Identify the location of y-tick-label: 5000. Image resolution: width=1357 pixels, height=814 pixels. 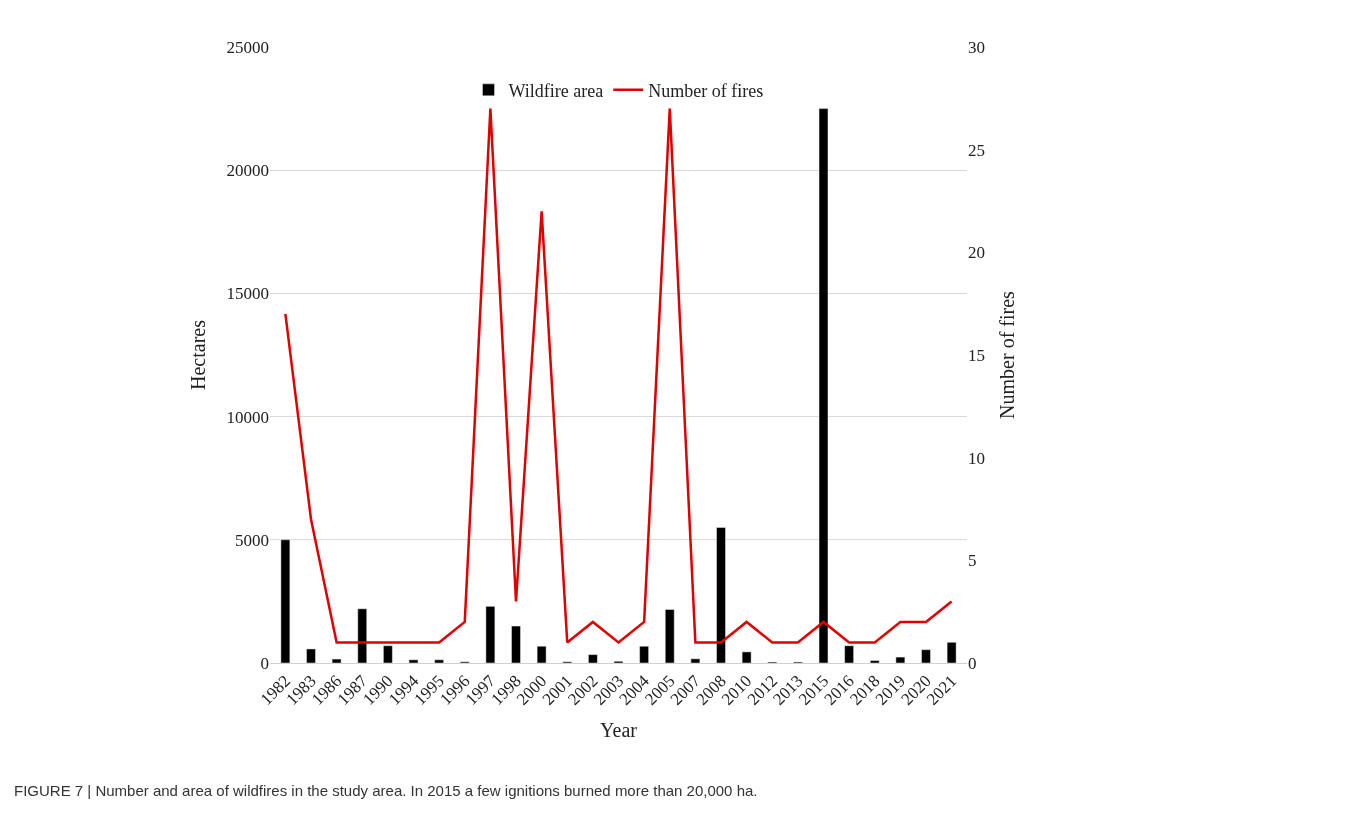
(252, 540).